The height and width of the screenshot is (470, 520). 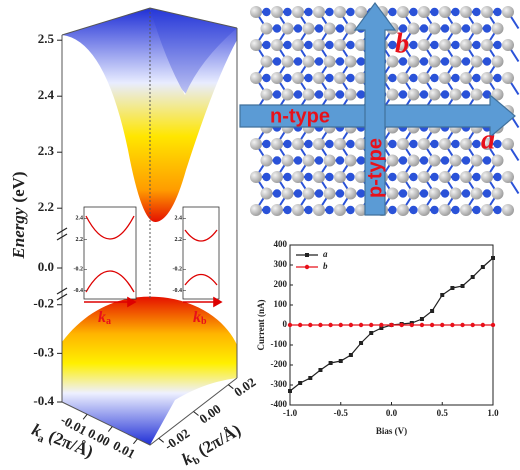 I want to click on k-symbol: k, so click(x=197, y=317).